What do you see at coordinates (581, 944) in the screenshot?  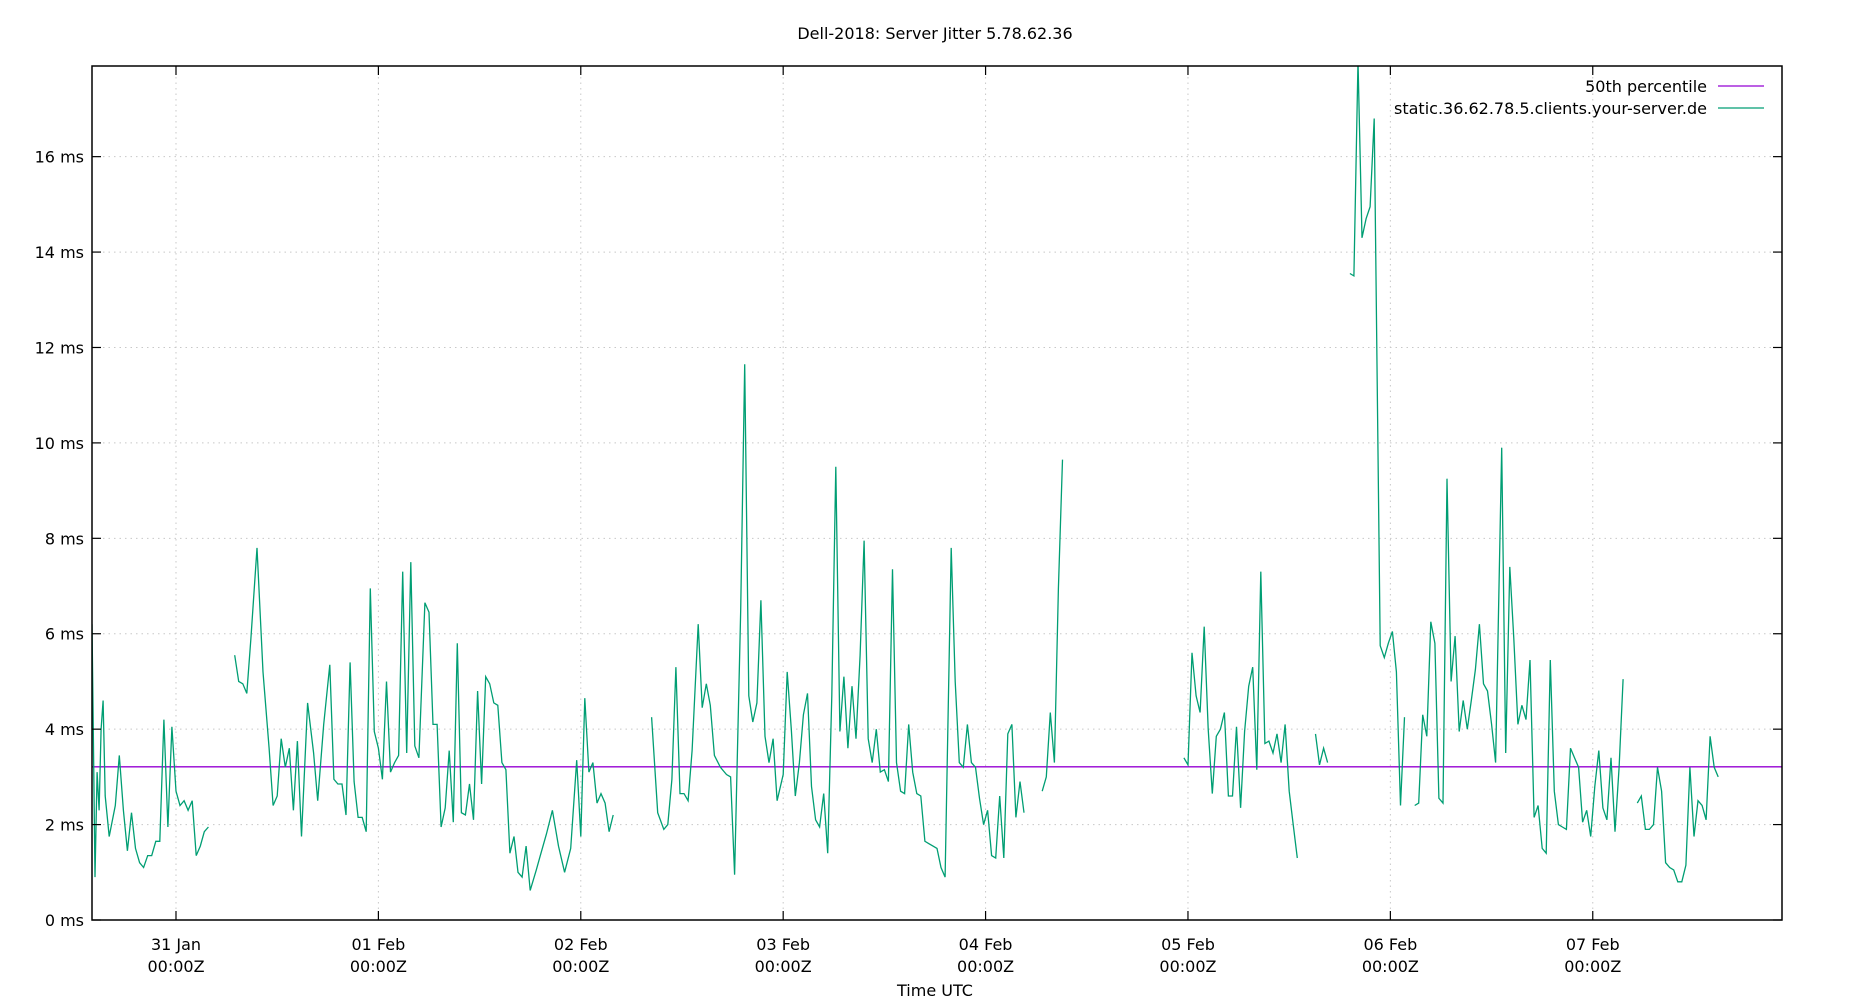 I see `x-tick-date: 02 Feb` at bounding box center [581, 944].